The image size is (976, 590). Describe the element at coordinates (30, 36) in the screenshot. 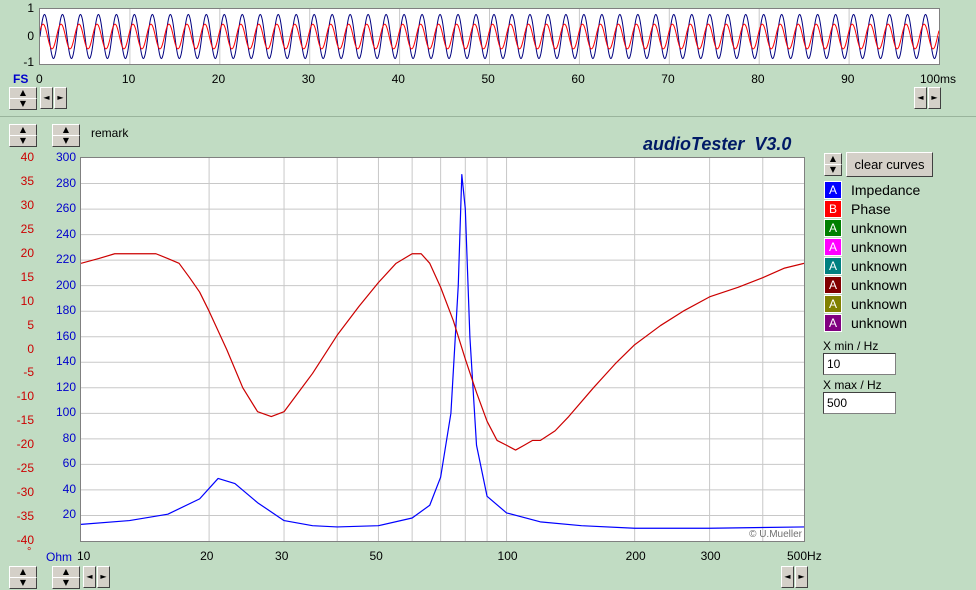

I see `scope-y-mid: 0` at that location.